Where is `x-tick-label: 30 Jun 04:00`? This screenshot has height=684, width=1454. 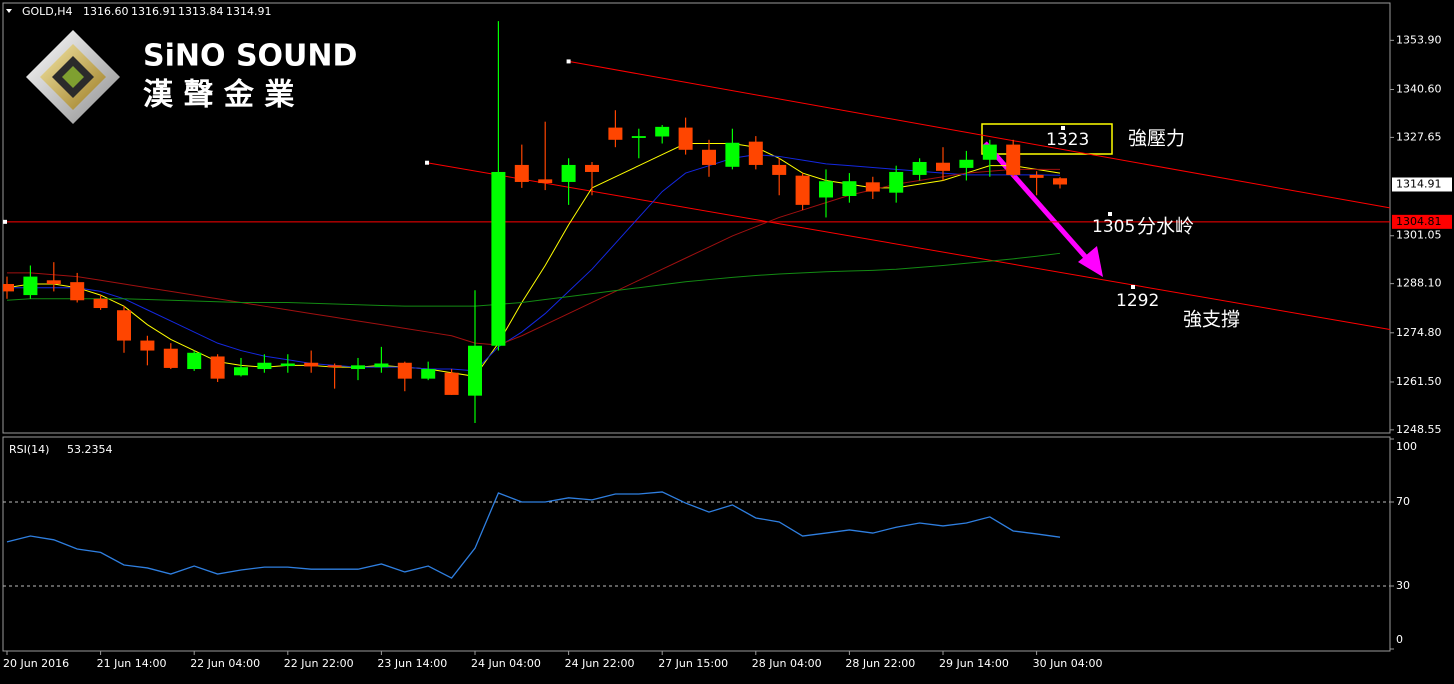 x-tick-label: 30 Jun 04:00 is located at coordinates (1068, 663).